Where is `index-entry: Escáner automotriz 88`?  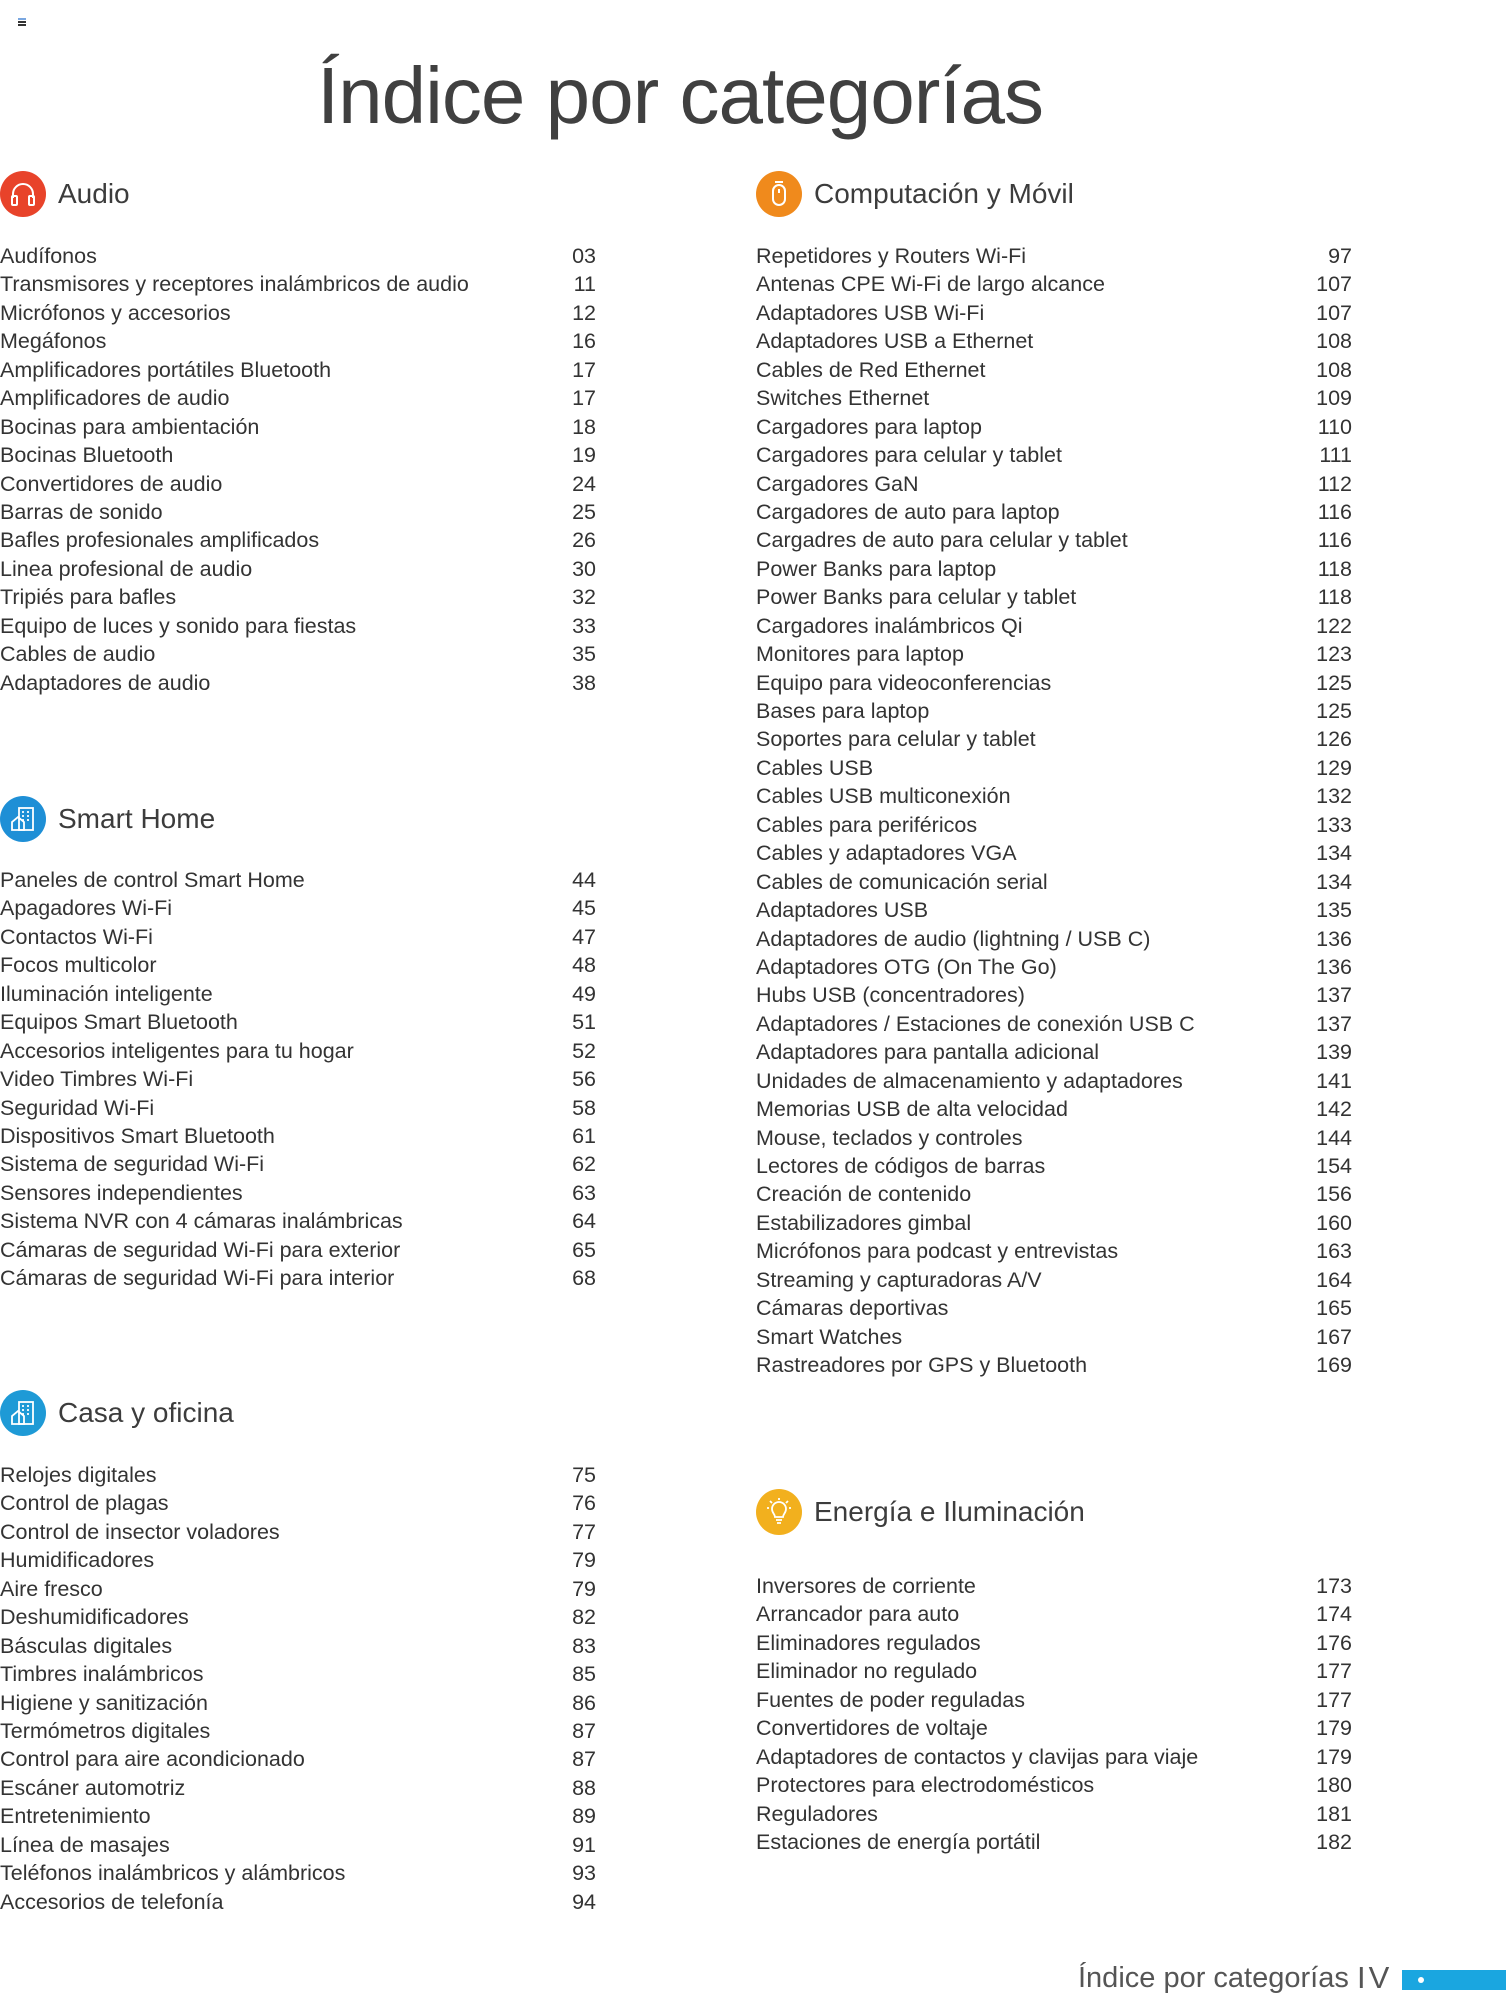 index-entry: Escáner automotriz 88 is located at coordinates (298, 1788).